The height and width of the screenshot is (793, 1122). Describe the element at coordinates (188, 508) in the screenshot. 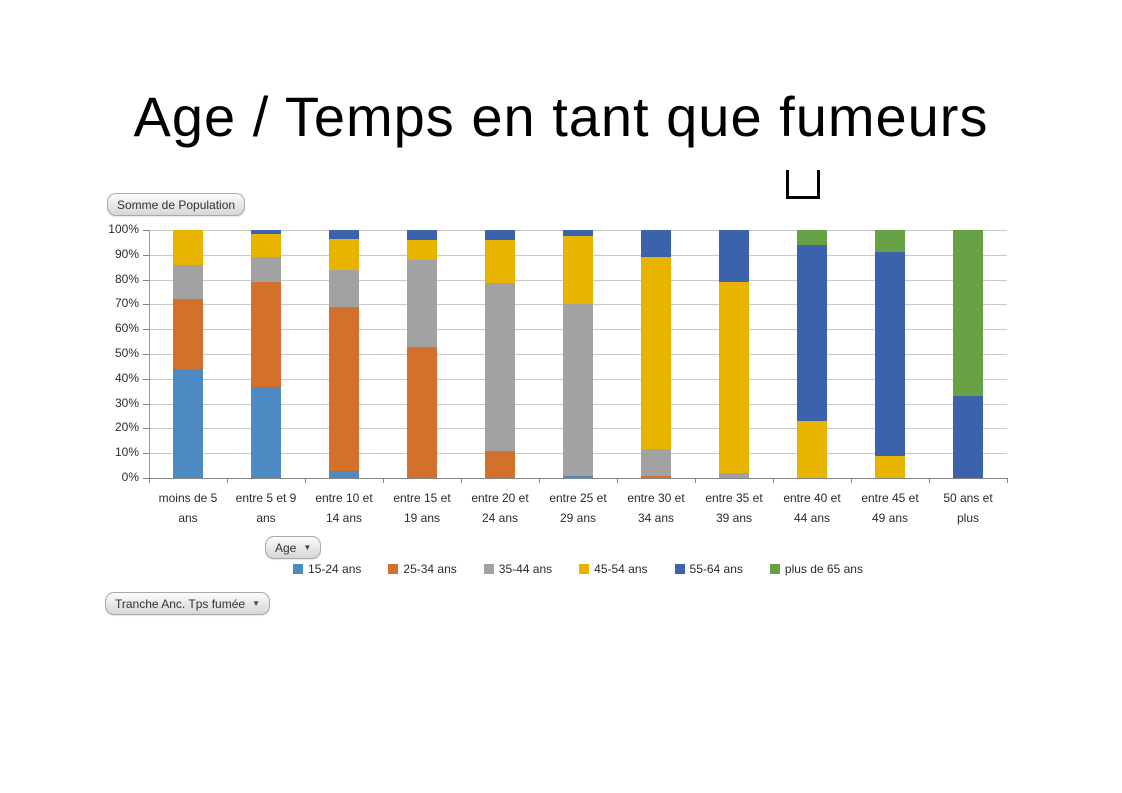

I see `x-axis-category-label: moins de 5 ans` at that location.